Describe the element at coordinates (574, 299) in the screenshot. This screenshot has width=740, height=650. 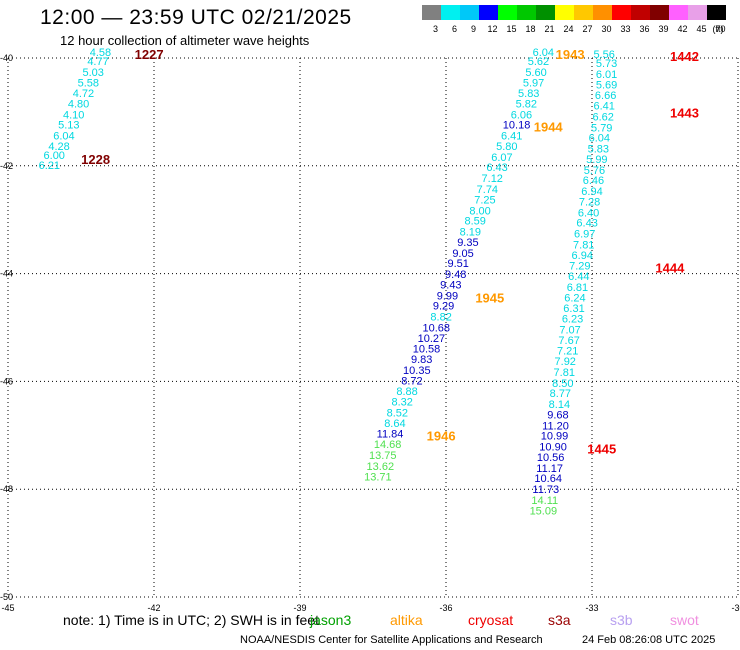
I see `wave-height-value: 6.24` at that location.